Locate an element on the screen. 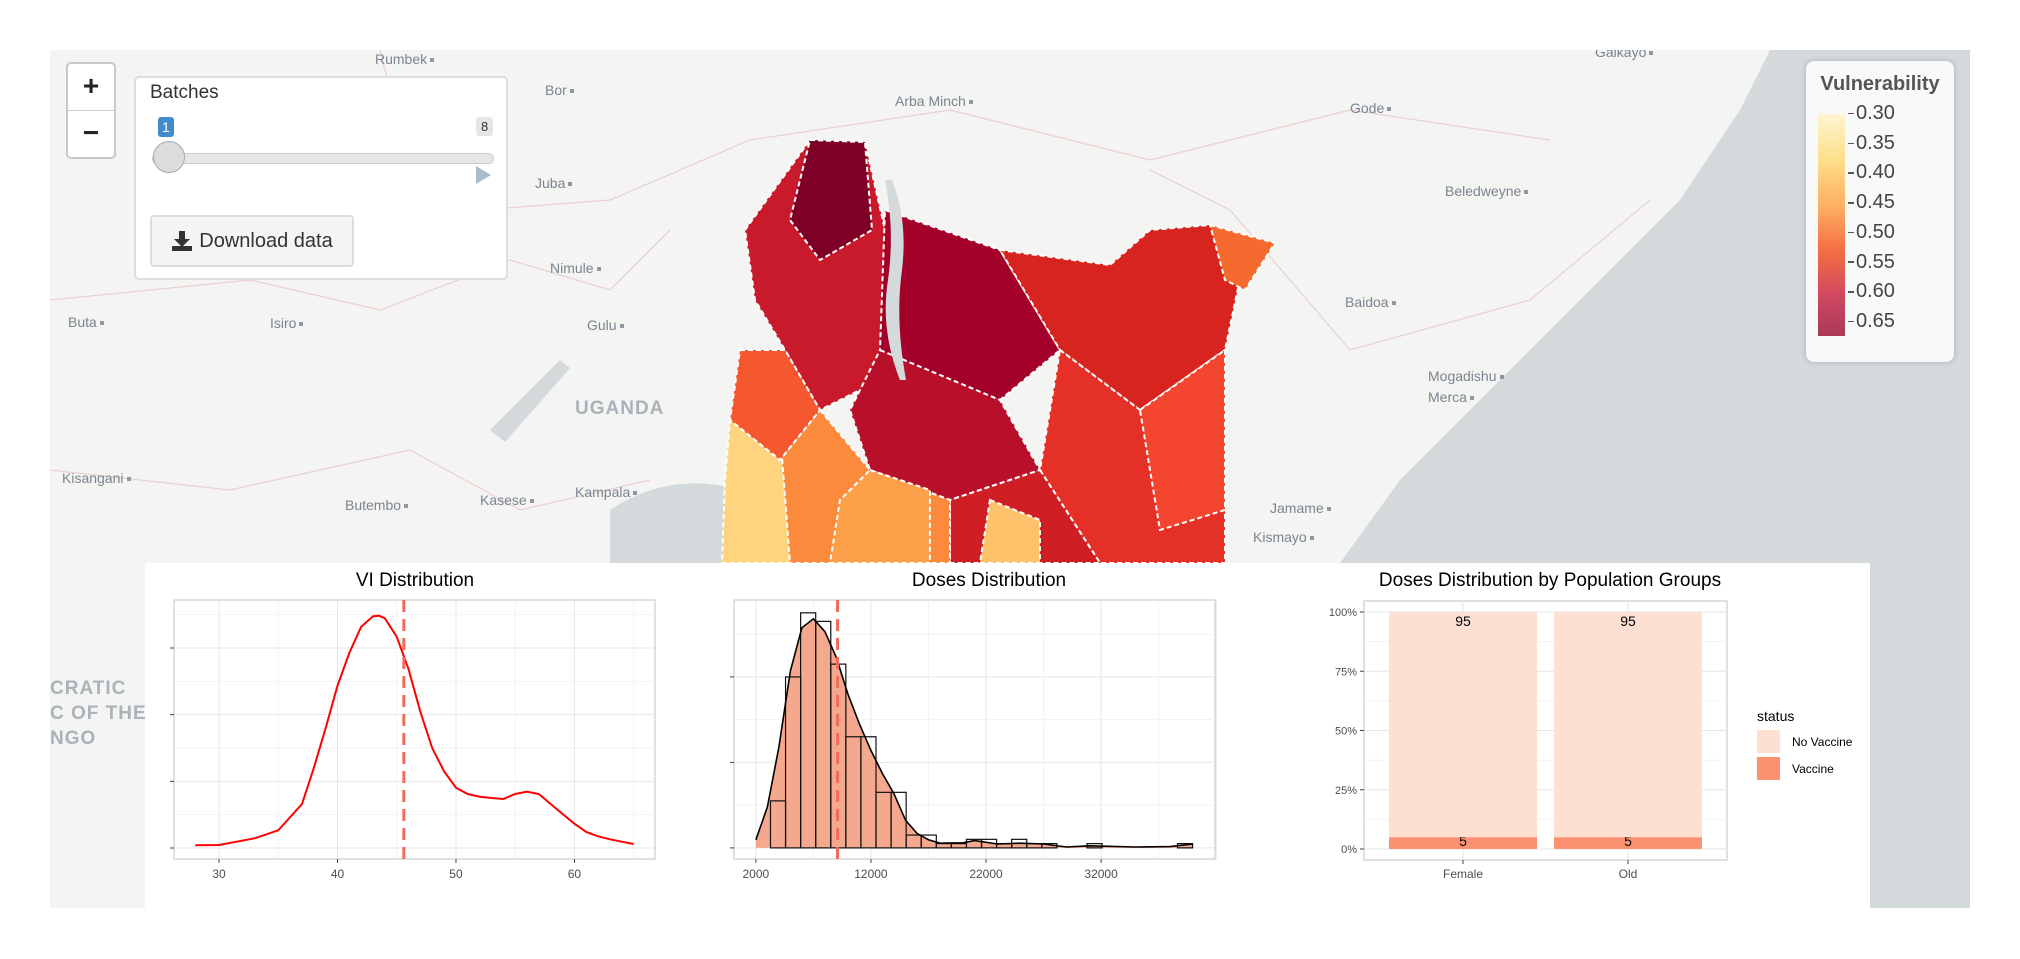  country-label-drc: NGO is located at coordinates (73, 738).